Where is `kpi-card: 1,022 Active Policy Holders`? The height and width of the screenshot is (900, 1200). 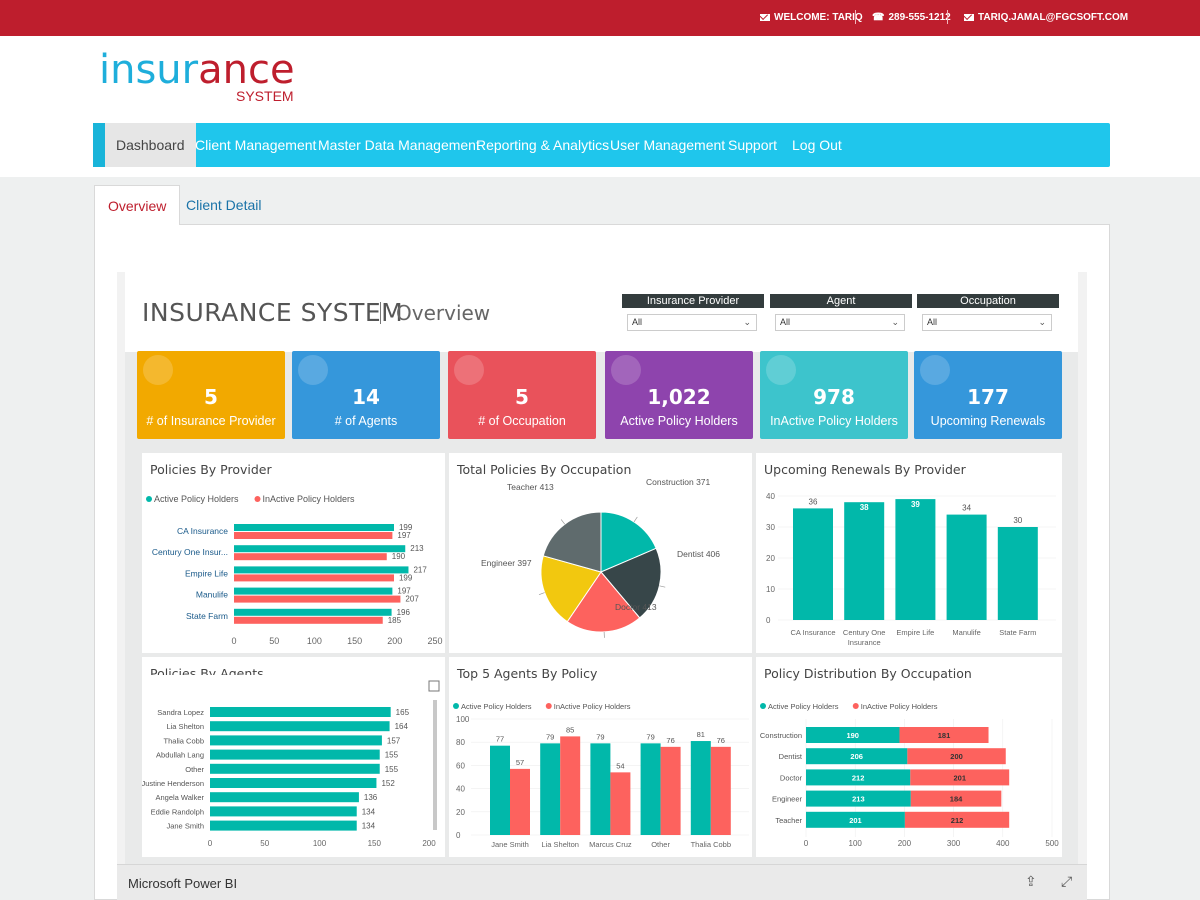 kpi-card: 1,022 Active Policy Holders is located at coordinates (679, 395).